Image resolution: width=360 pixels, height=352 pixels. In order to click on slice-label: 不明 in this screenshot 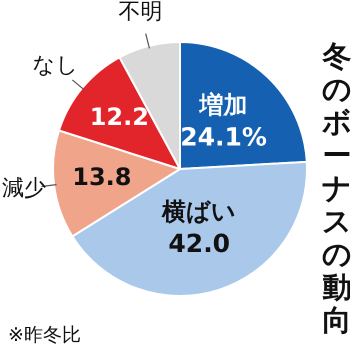, I will do `click(140, 12)`.